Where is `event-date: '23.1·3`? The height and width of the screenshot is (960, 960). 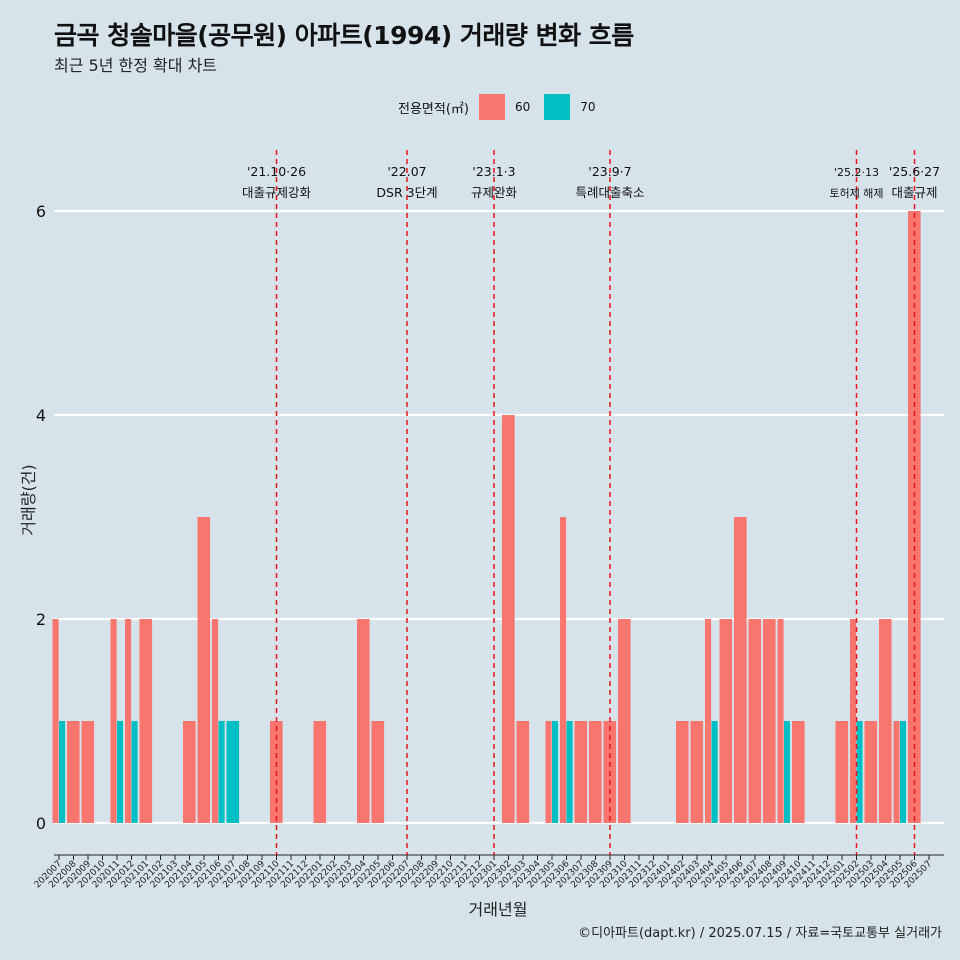 event-date: '23.1·3 is located at coordinates (493, 171).